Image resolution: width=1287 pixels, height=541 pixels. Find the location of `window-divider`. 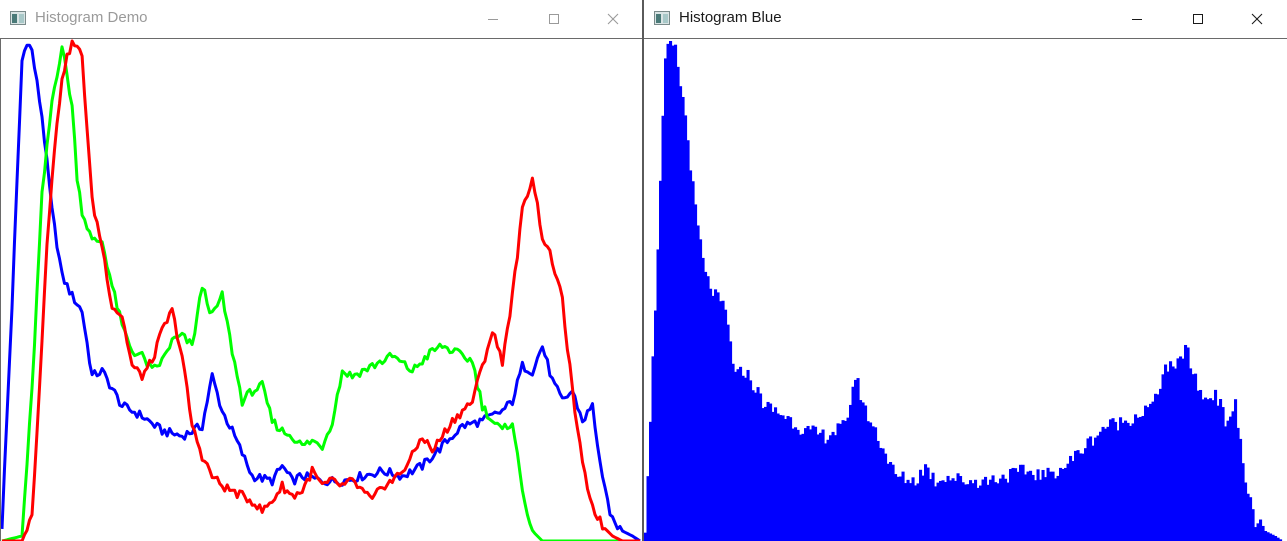

window-divider is located at coordinates (642, 270).